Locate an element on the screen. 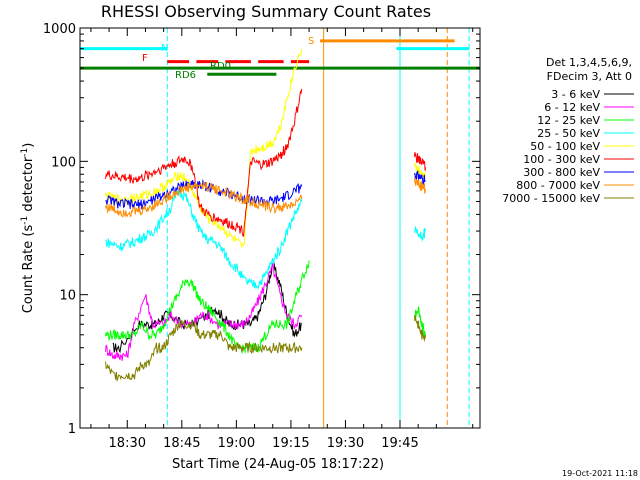 The height and width of the screenshot is (480, 640). y-axis-label: Count Rate (s-1 detector-1) is located at coordinates (28, 228).